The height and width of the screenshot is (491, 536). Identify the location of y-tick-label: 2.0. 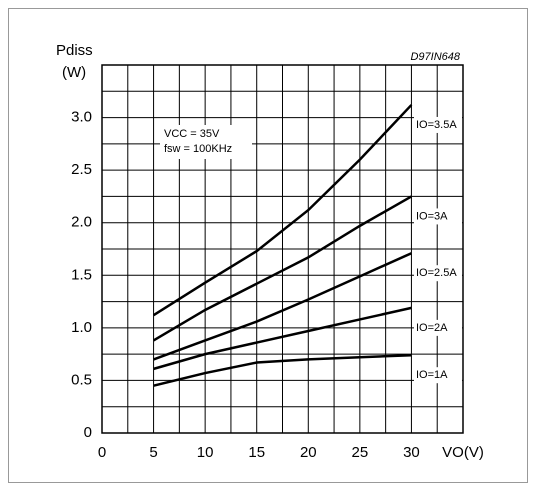
(81, 222).